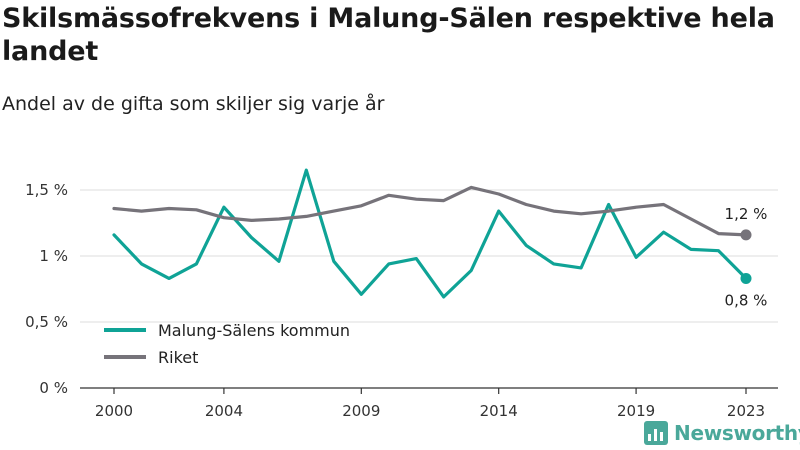 This screenshot has height=450, width=800. What do you see at coordinates (178, 357) in the screenshot?
I see `legend-label: Riket` at bounding box center [178, 357].